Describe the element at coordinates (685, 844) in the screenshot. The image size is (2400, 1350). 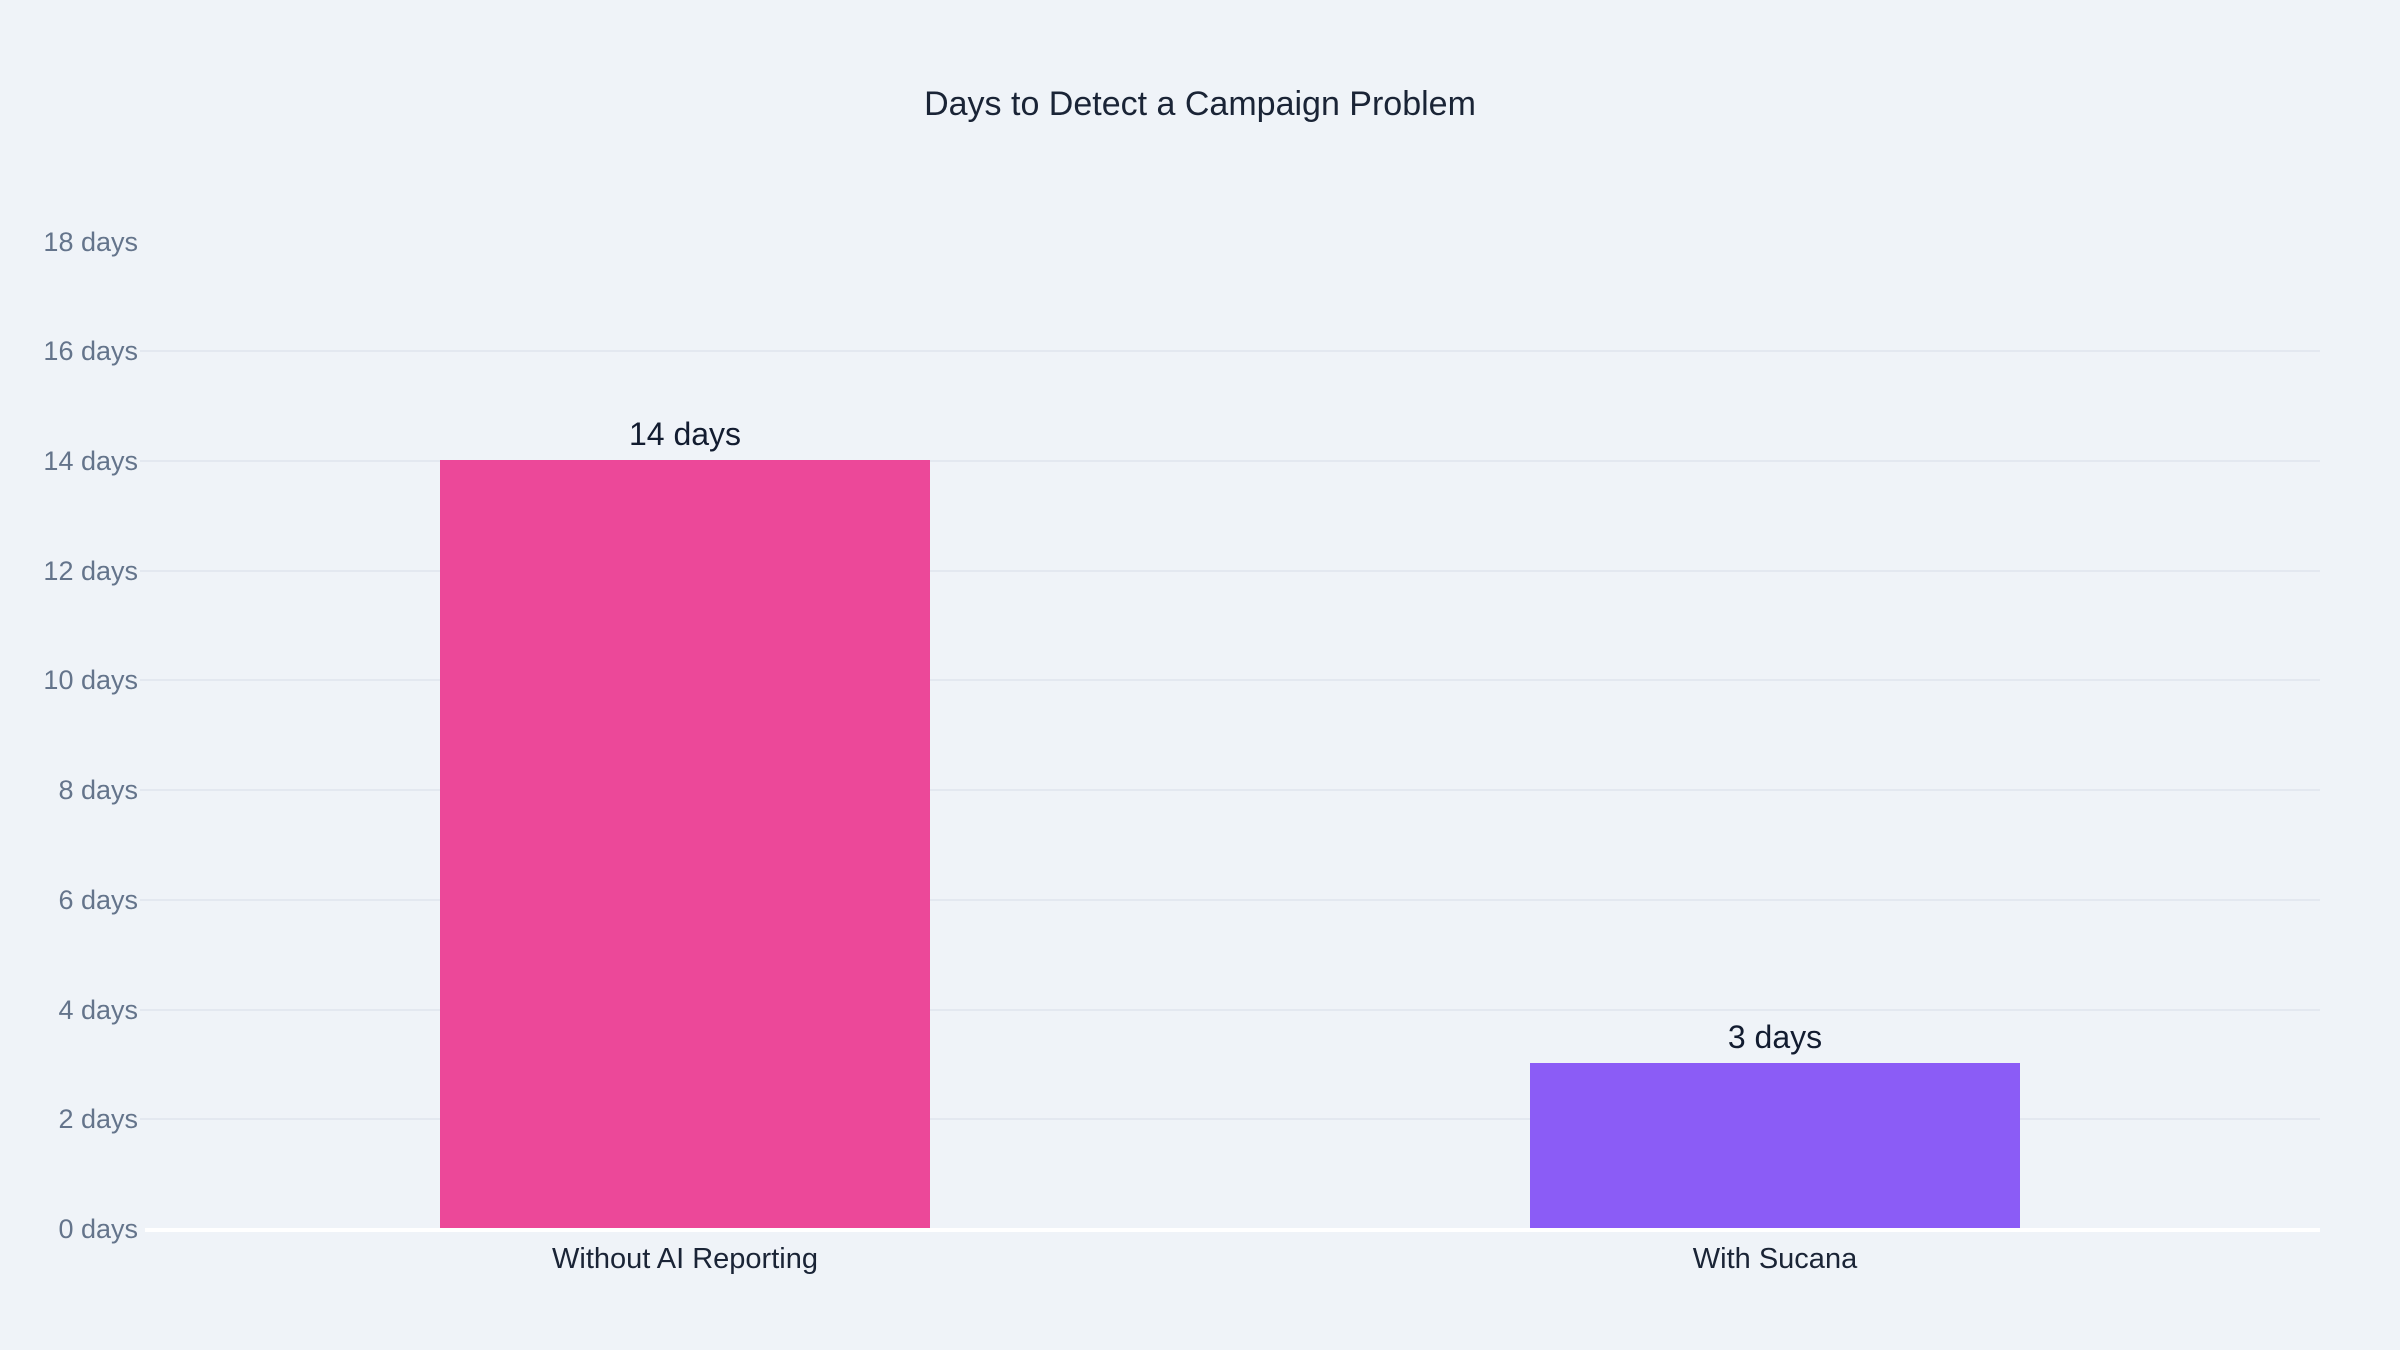
I see `bar-without-ai-reporting` at that location.